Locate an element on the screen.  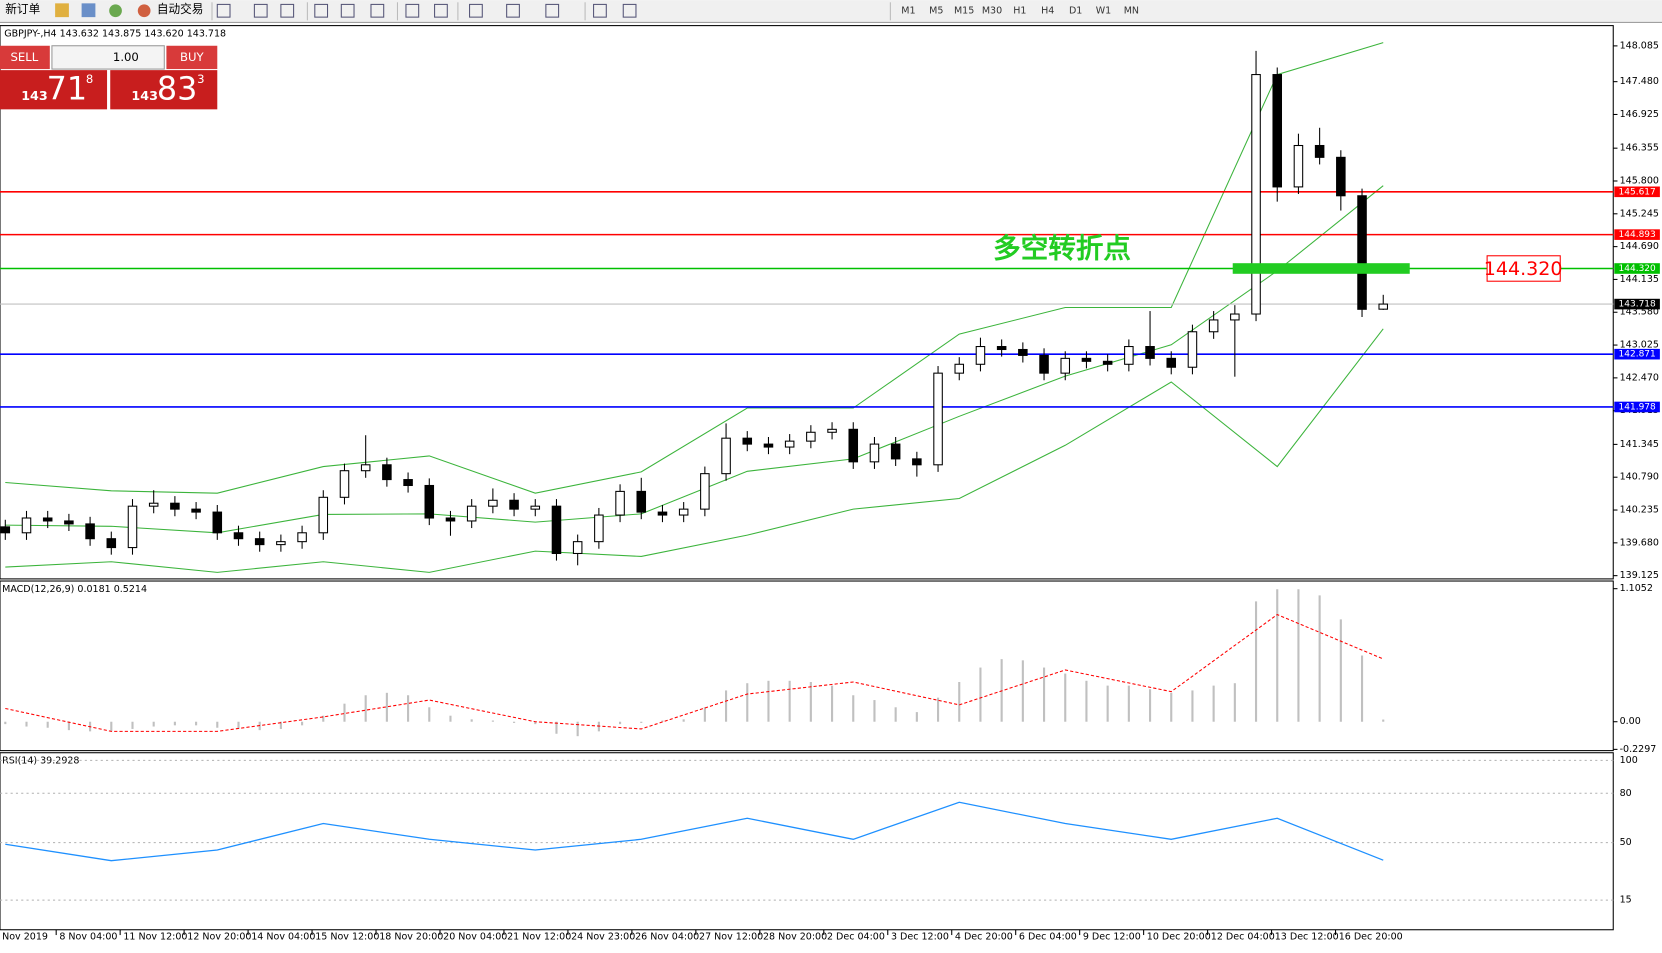
y-tick-label: 0.00 is located at coordinates (1630, 721).